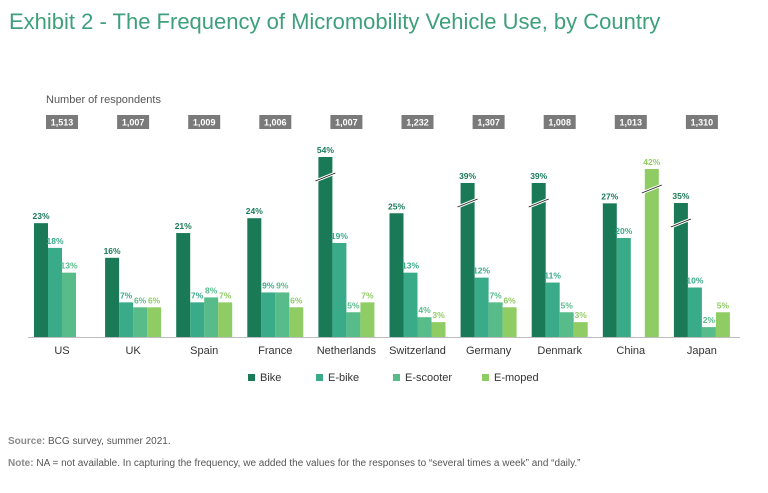  I want to click on data-label-france-e-moped: 6%, so click(296, 300).